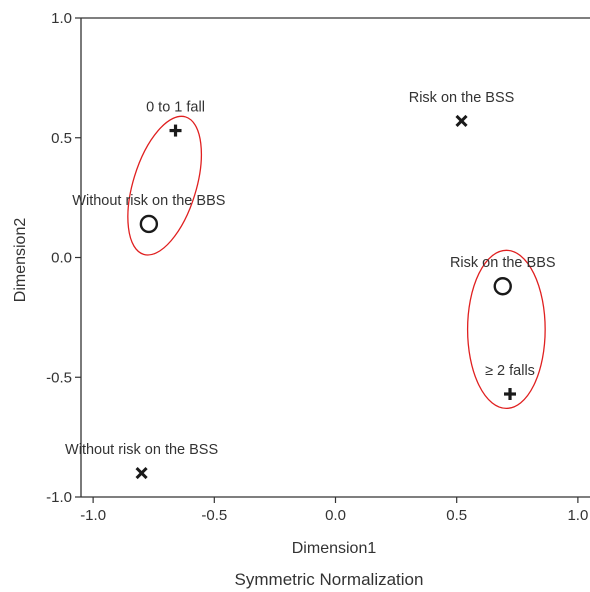  I want to click on y-tick-label: -1.0, so click(59, 497).